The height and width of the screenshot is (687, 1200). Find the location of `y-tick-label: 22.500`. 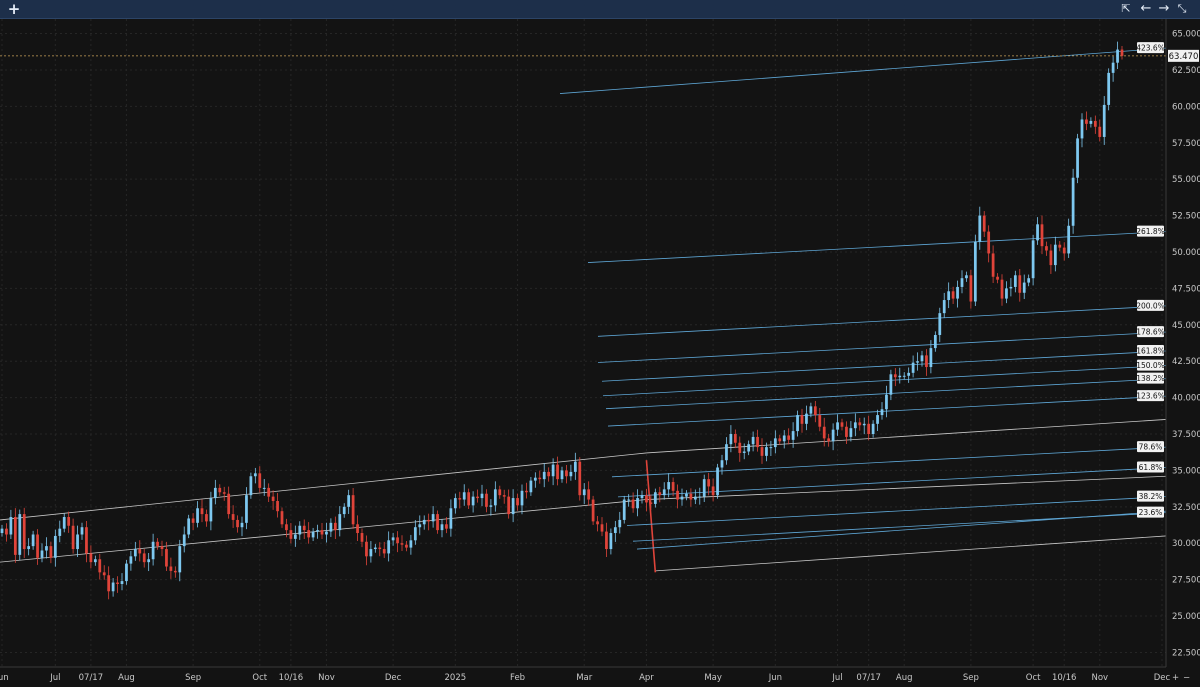

y-tick-label: 22.500 is located at coordinates (1186, 653).